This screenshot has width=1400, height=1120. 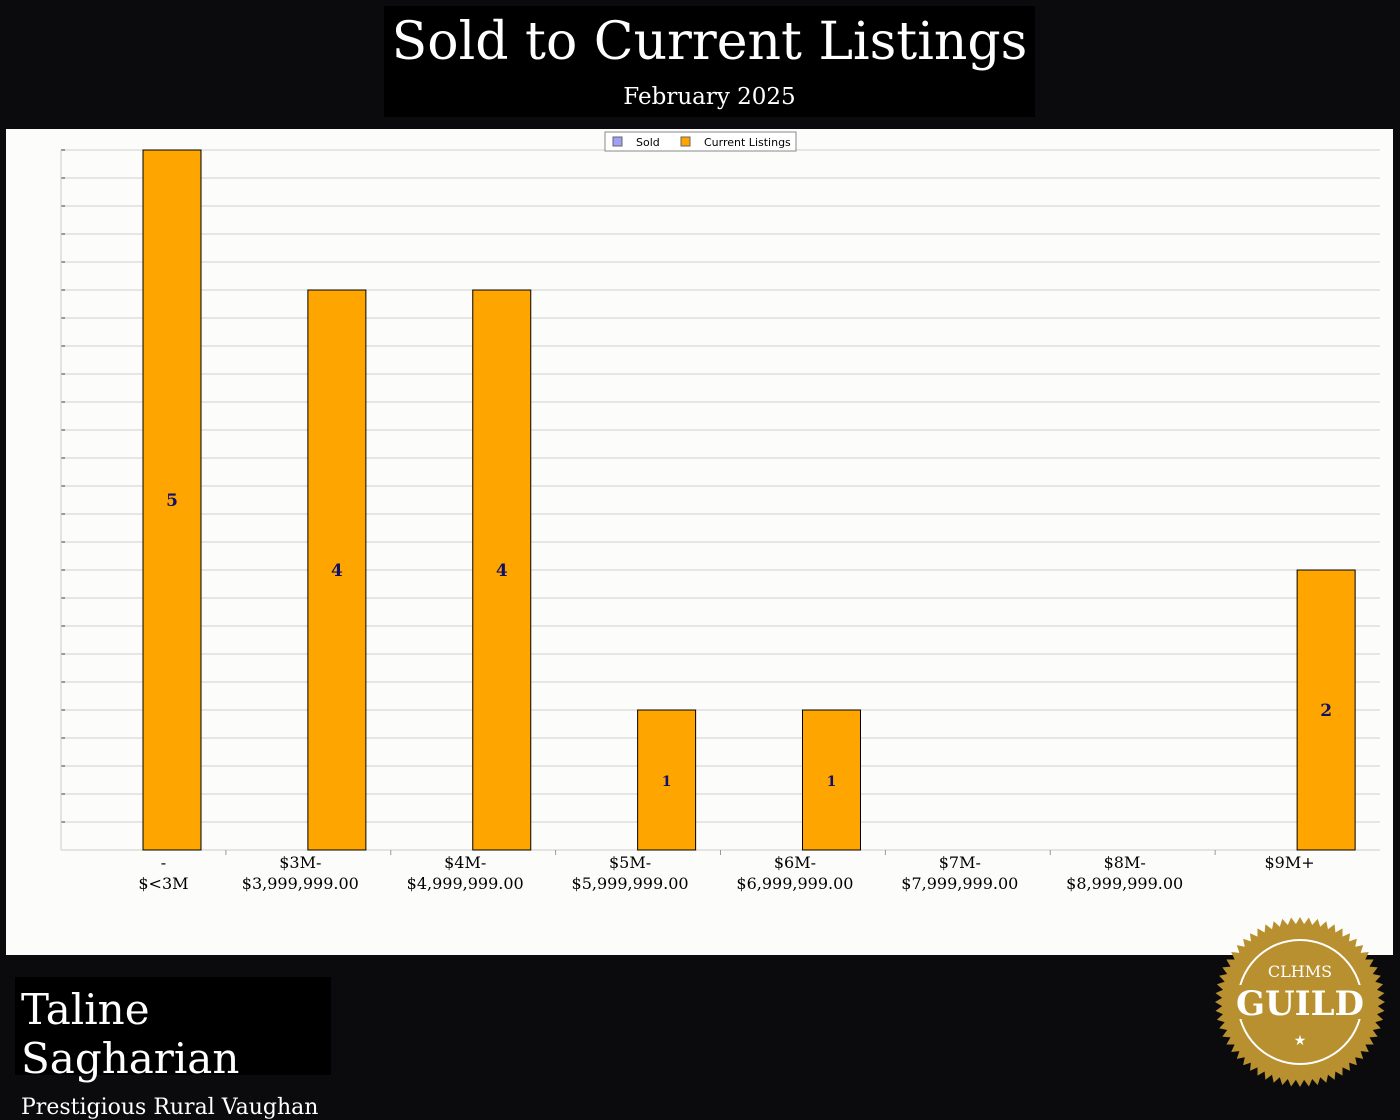 What do you see at coordinates (300, 883) in the screenshot?
I see `x-tick-label: $3,999,999.00` at bounding box center [300, 883].